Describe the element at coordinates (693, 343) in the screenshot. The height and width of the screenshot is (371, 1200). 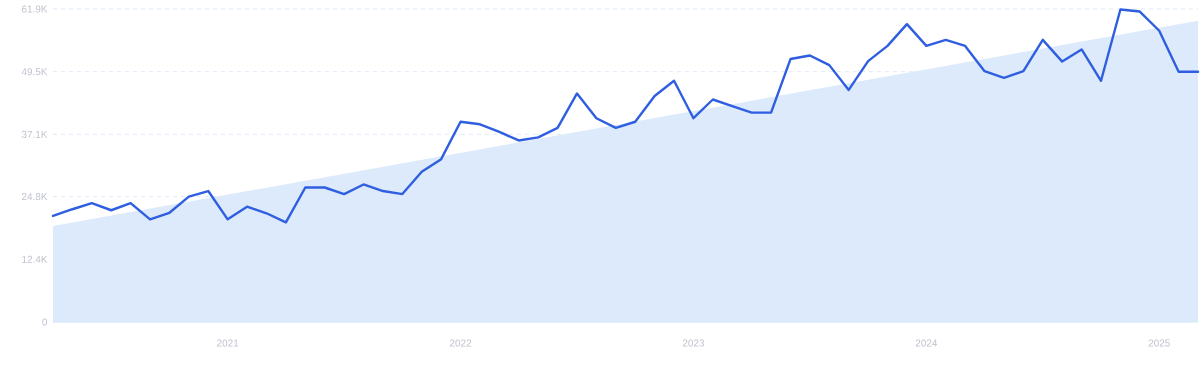
I see `x-tick-label: 2023` at that location.